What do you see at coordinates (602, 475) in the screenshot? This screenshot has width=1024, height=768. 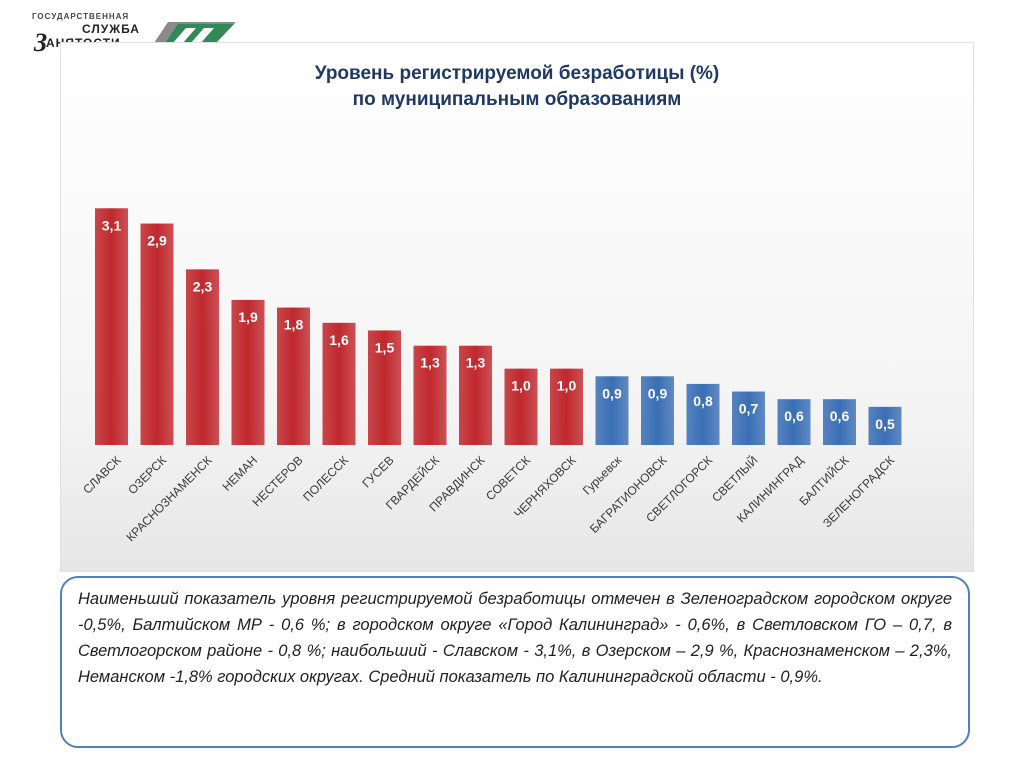 I see `category-label-12: Гурьевск` at bounding box center [602, 475].